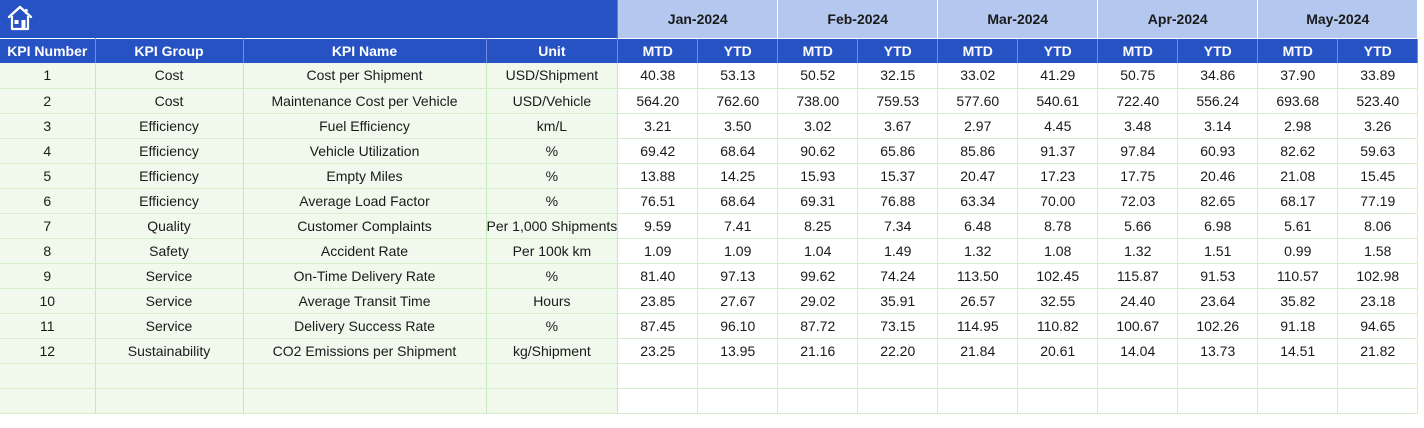 The height and width of the screenshot is (428, 1424). What do you see at coordinates (169, 226) in the screenshot?
I see `kpi-group-cell: Quality` at bounding box center [169, 226].